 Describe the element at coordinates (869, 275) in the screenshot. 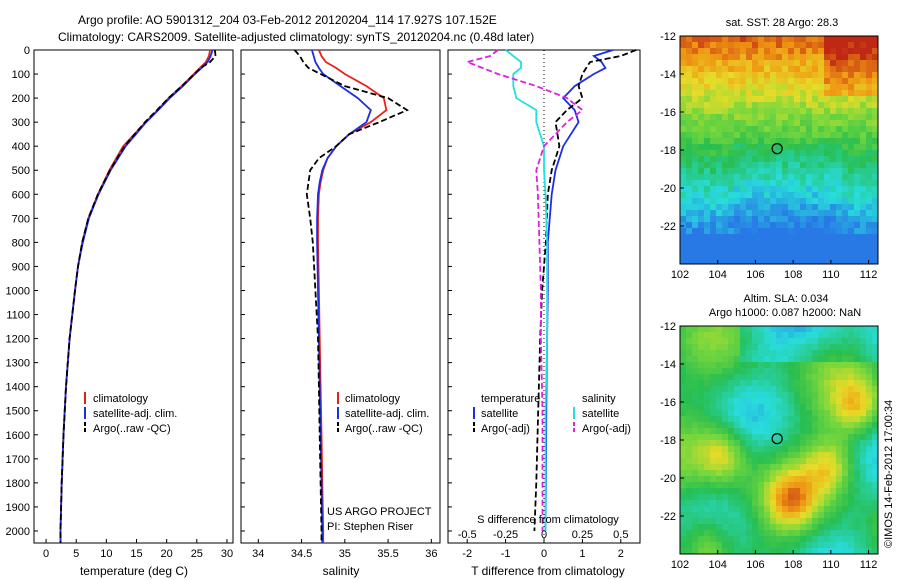

I see `map-x-tick-label: 112` at that location.